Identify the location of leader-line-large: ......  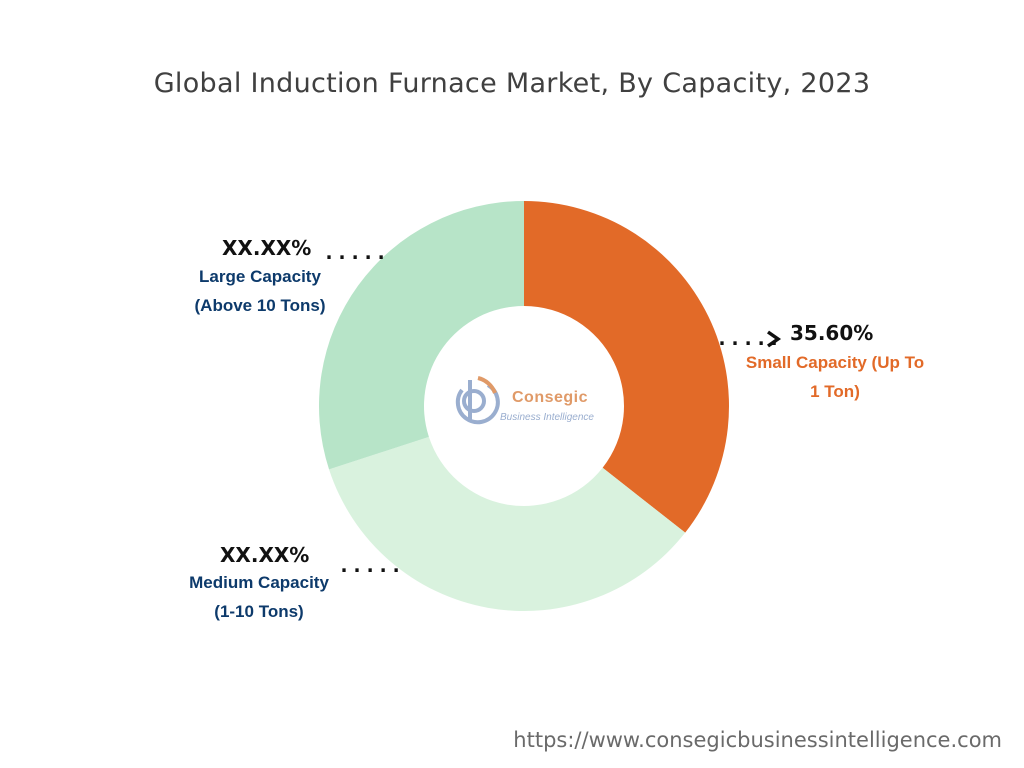
(356, 252).